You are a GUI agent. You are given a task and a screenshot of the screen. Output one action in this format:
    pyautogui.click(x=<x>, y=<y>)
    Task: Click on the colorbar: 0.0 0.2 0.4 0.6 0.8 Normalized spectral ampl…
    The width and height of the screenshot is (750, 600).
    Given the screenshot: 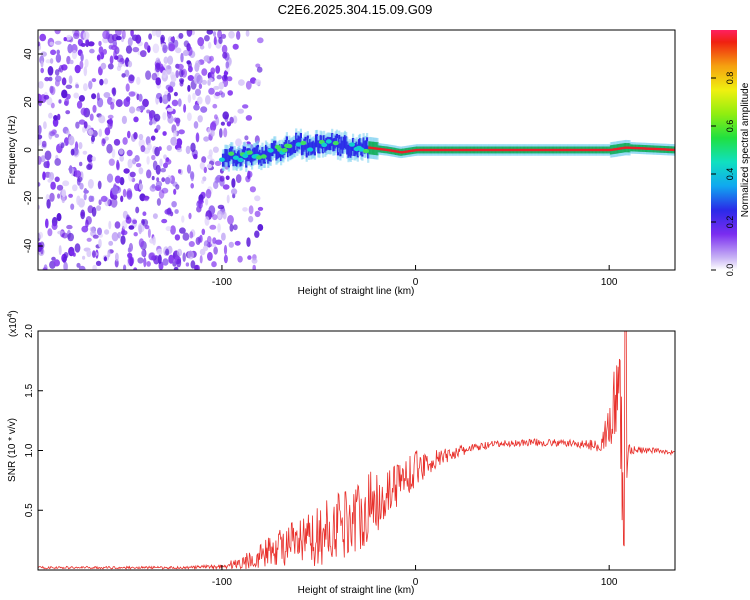 What is the action you would take?
    pyautogui.click(x=730, y=153)
    